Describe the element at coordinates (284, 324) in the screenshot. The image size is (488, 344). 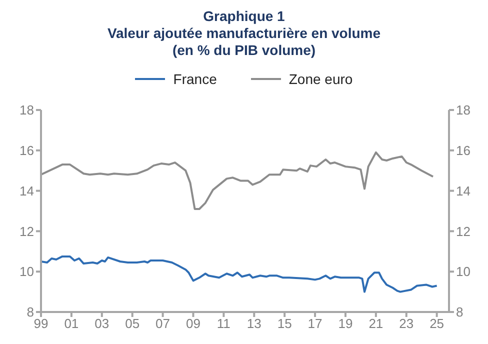
I see `x-tick-label: 15` at that location.